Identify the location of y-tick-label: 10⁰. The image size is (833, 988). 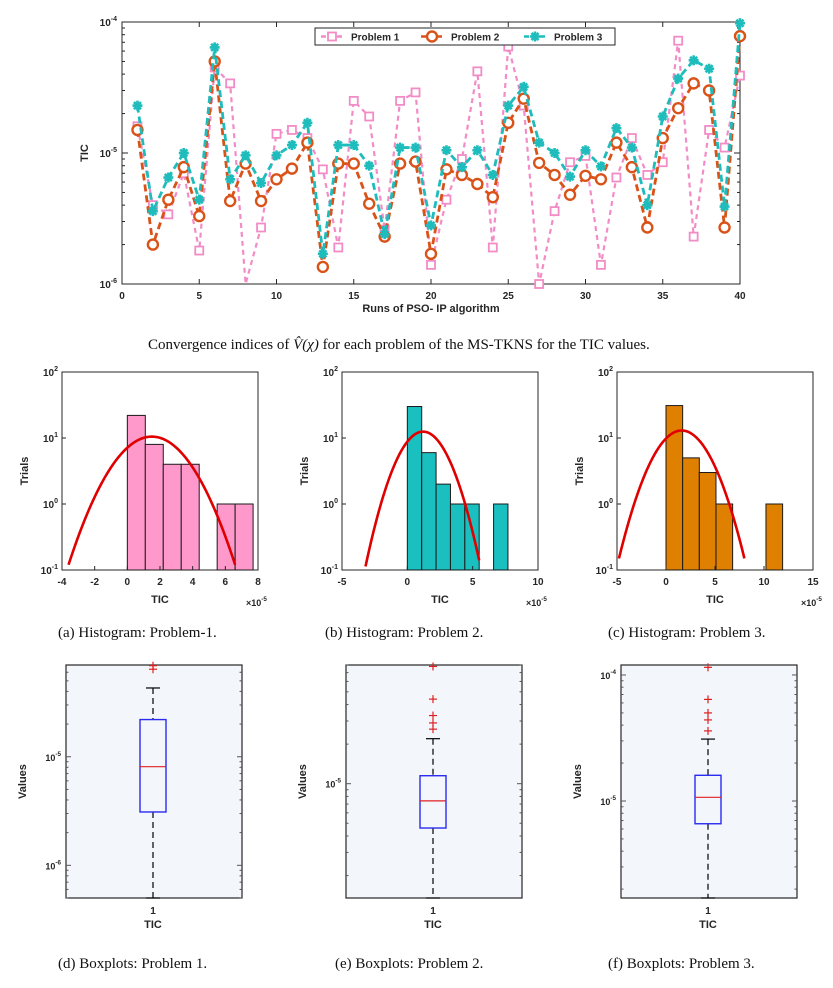
(605, 504).